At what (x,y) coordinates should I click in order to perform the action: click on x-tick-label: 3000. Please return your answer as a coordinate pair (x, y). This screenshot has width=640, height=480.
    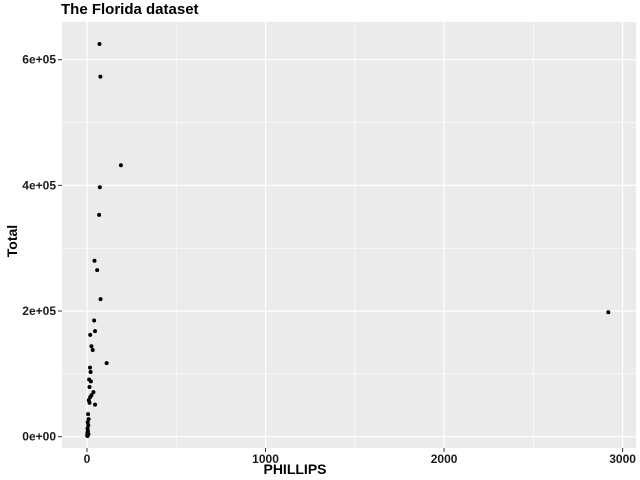
    Looking at the image, I should click on (622, 459).